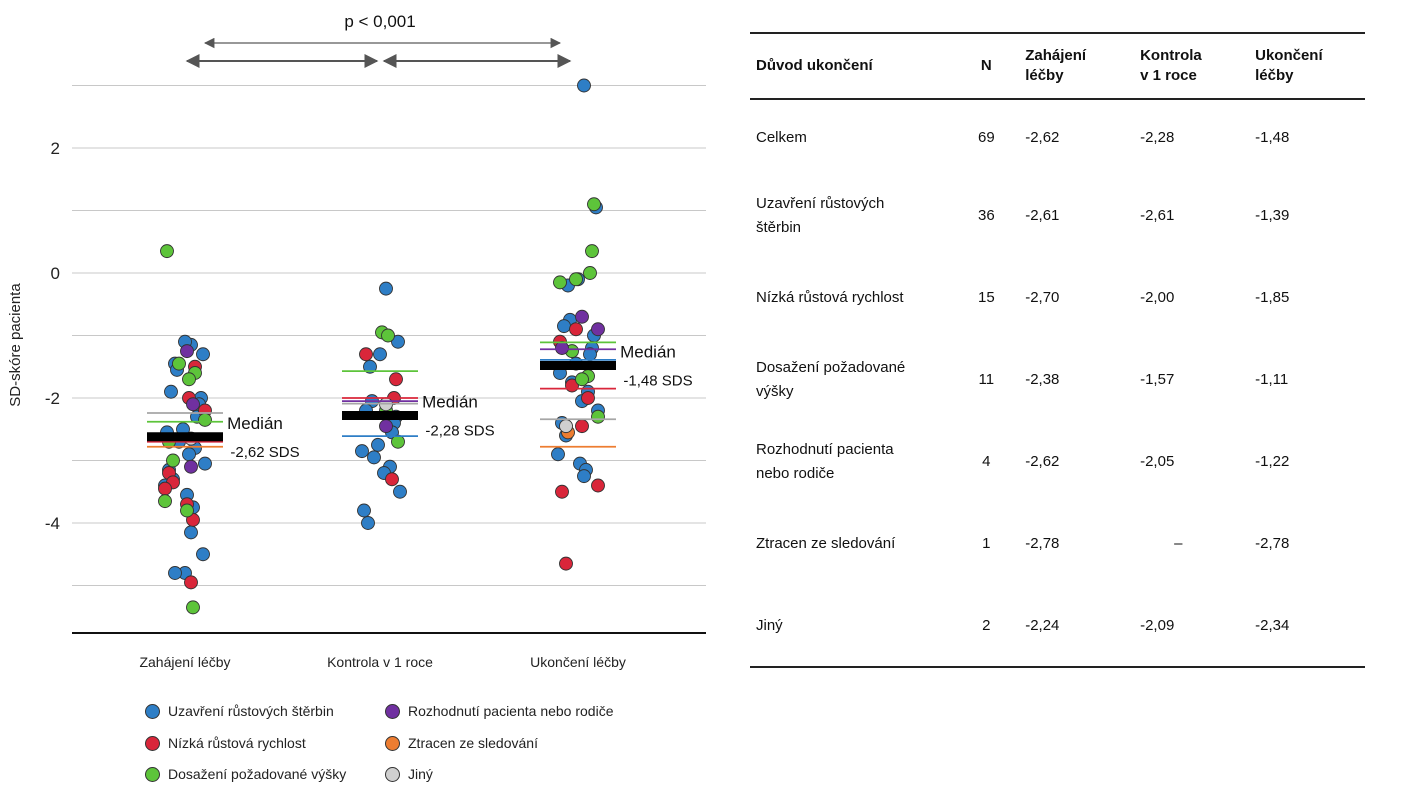 This screenshot has height=800, width=1402. Describe the element at coordinates (380, 662) in the screenshot. I see `x-tick-label: Kontrola v 1 roce` at that location.